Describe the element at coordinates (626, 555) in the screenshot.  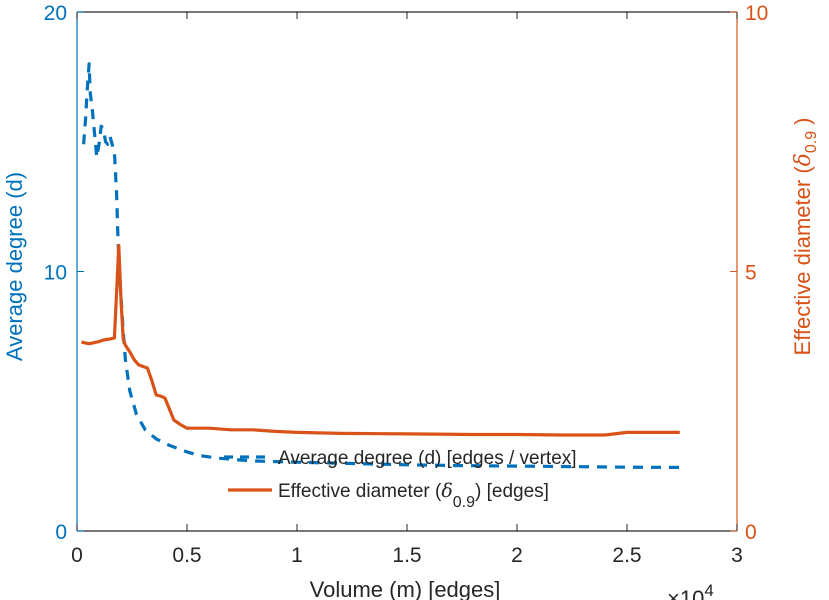
I see `x-tick-label: 2.5` at that location.